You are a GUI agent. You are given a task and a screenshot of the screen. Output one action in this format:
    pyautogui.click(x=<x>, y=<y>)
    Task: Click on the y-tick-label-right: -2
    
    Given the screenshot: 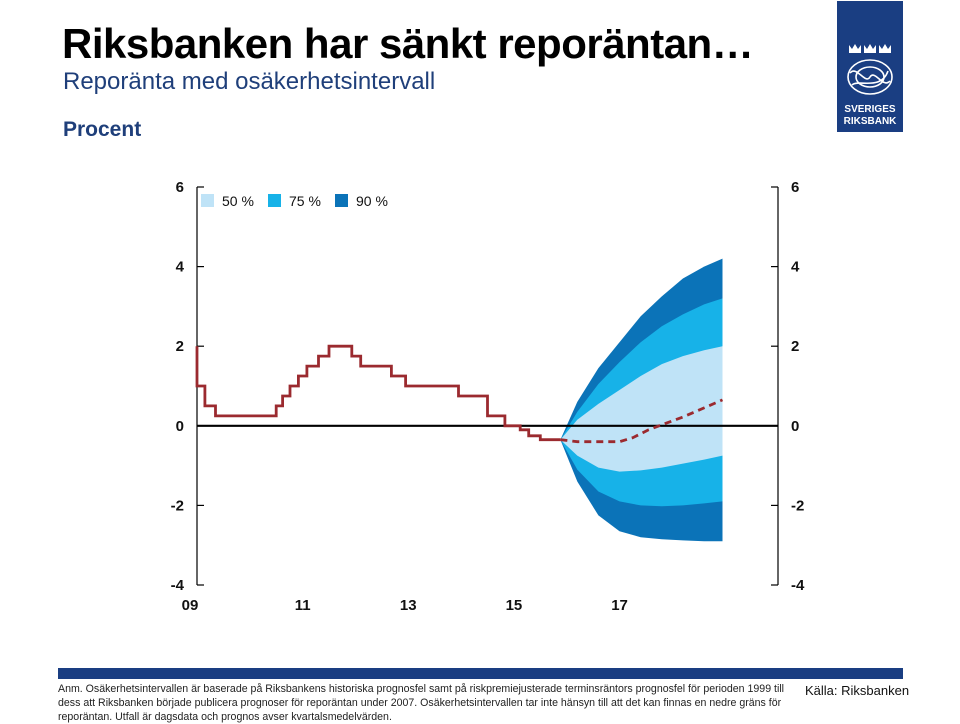 What is the action you would take?
    pyautogui.click(x=797, y=505)
    